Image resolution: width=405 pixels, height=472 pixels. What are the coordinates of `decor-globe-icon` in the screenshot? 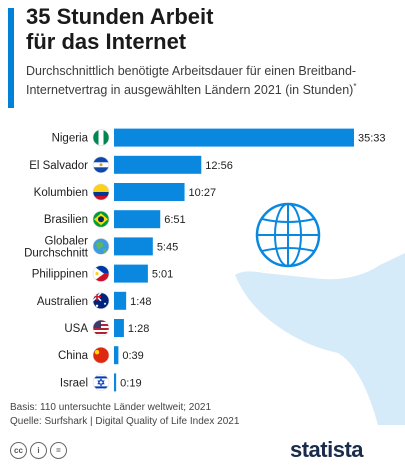 It's located at (288, 235).